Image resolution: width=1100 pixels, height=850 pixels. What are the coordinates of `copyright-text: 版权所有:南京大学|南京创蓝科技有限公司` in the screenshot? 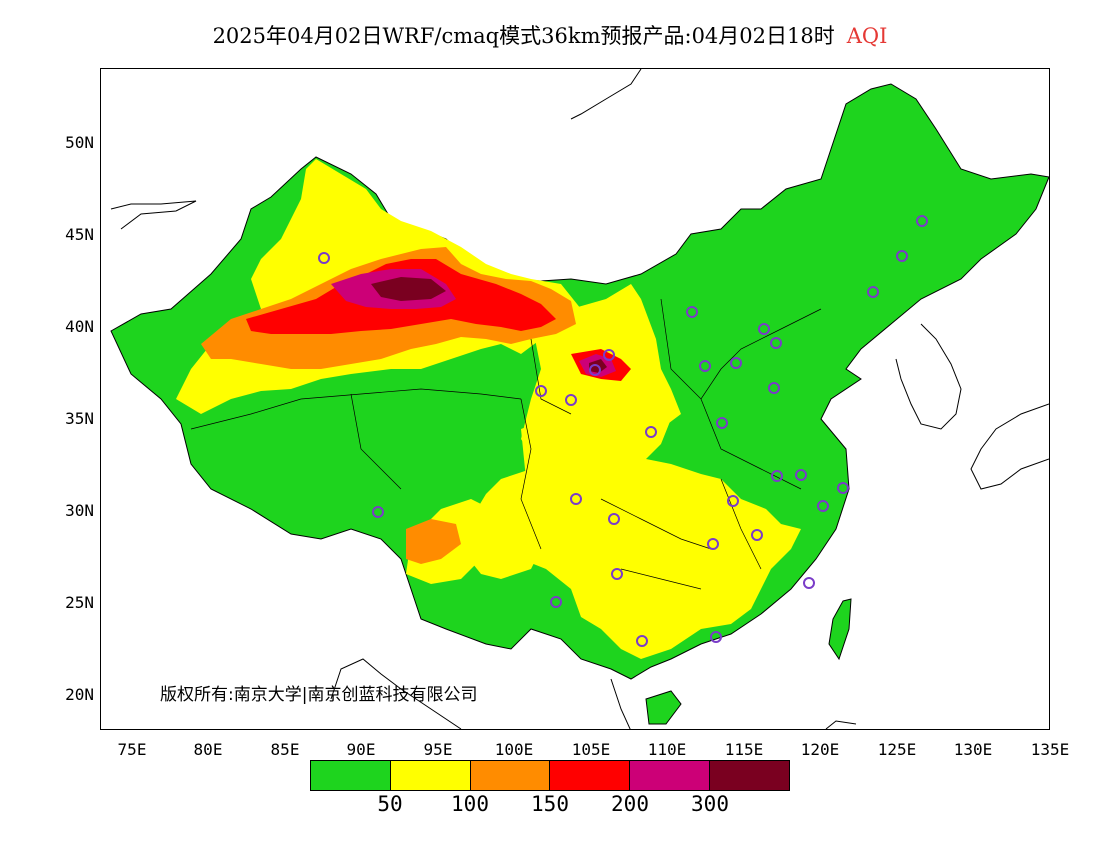 It's located at (319, 695).